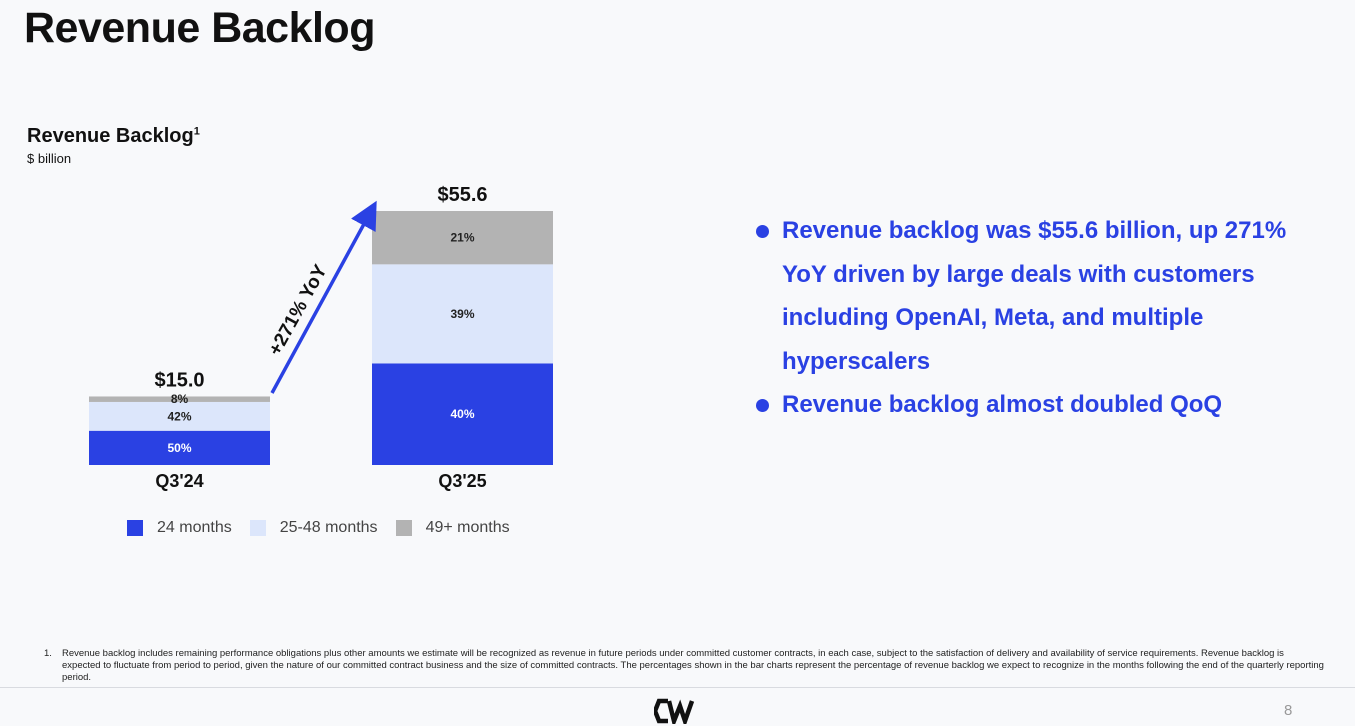  What do you see at coordinates (328, 527) in the screenshot?
I see `legend-label: 25-48 months` at bounding box center [328, 527].